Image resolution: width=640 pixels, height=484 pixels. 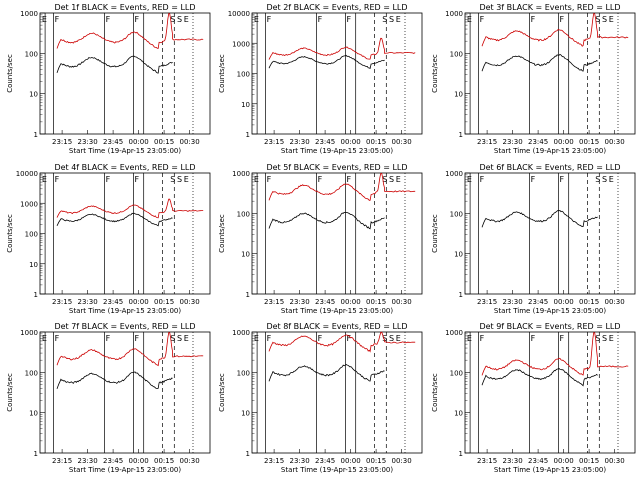 I want to click on y-axis-label: Counts/sec, so click(x=435, y=233).